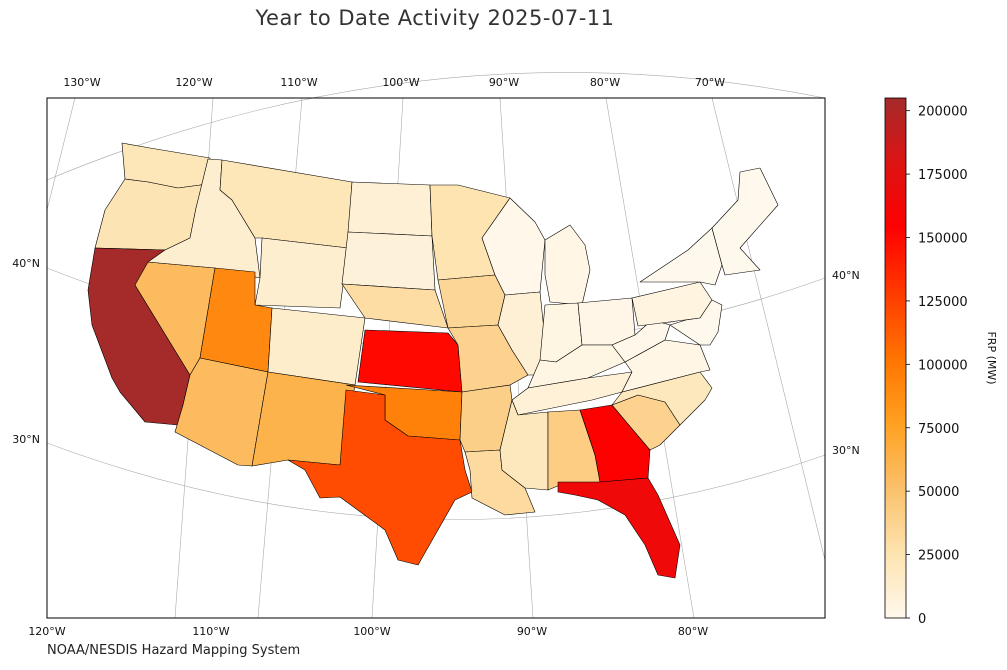 This screenshot has height=670, width=1007. Describe the element at coordinates (696, 322) in the screenshot. I see `state-mid-atlantic` at that location.